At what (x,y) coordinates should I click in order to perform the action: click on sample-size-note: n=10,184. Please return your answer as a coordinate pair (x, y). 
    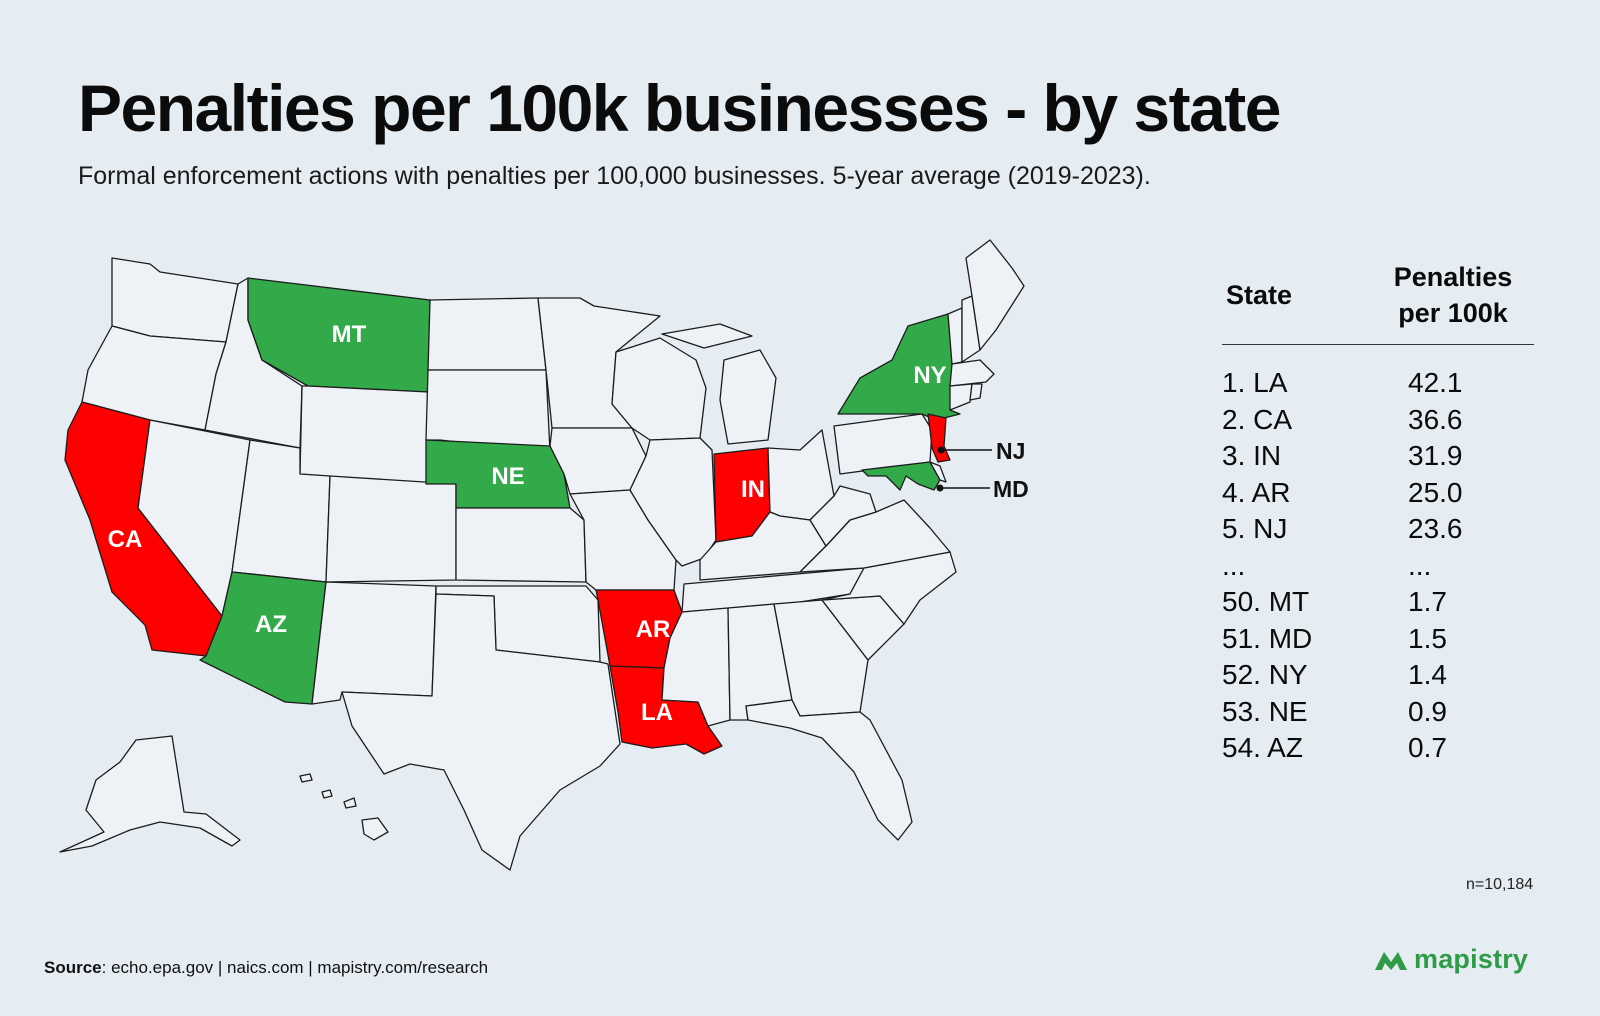
    Looking at the image, I should click on (1500, 884).